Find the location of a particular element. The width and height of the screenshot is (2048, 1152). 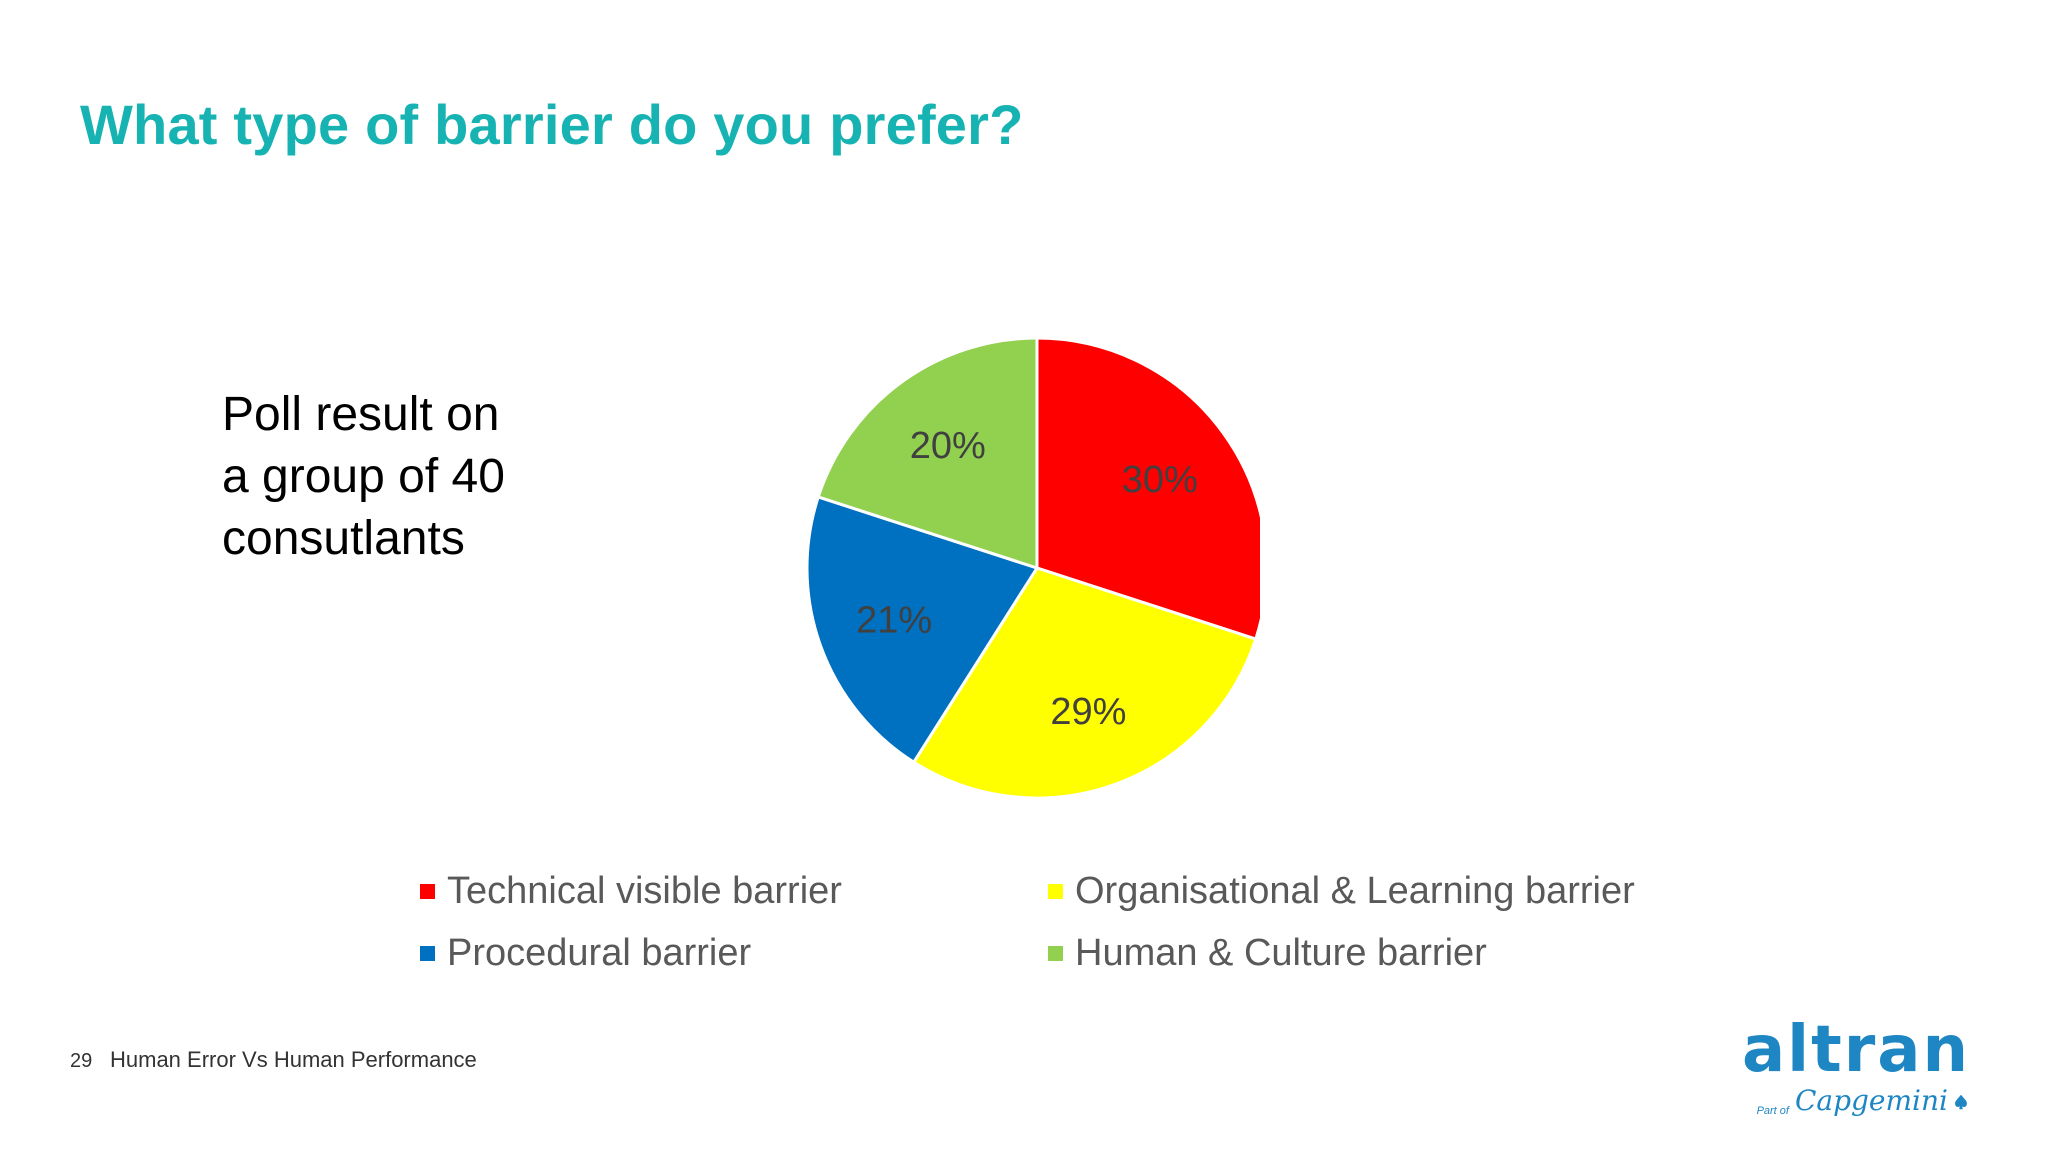

logo-wordmark: altran is located at coordinates (1855, 1050).